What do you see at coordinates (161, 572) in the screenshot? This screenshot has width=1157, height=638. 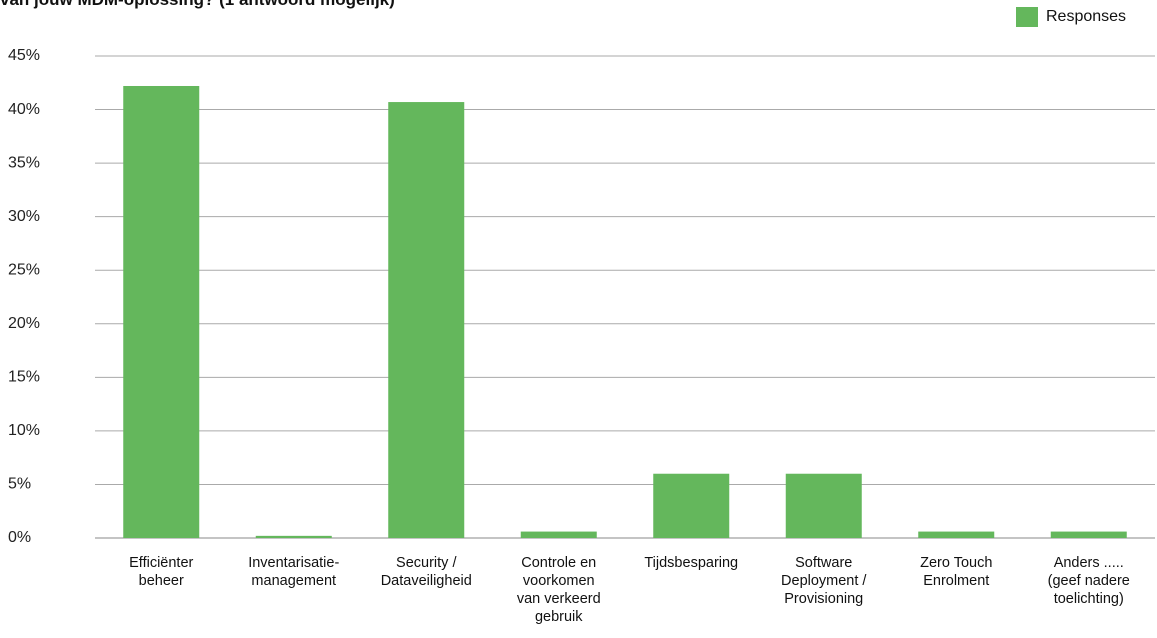 I see `x-tick-label: Efficiënter beheer` at bounding box center [161, 572].